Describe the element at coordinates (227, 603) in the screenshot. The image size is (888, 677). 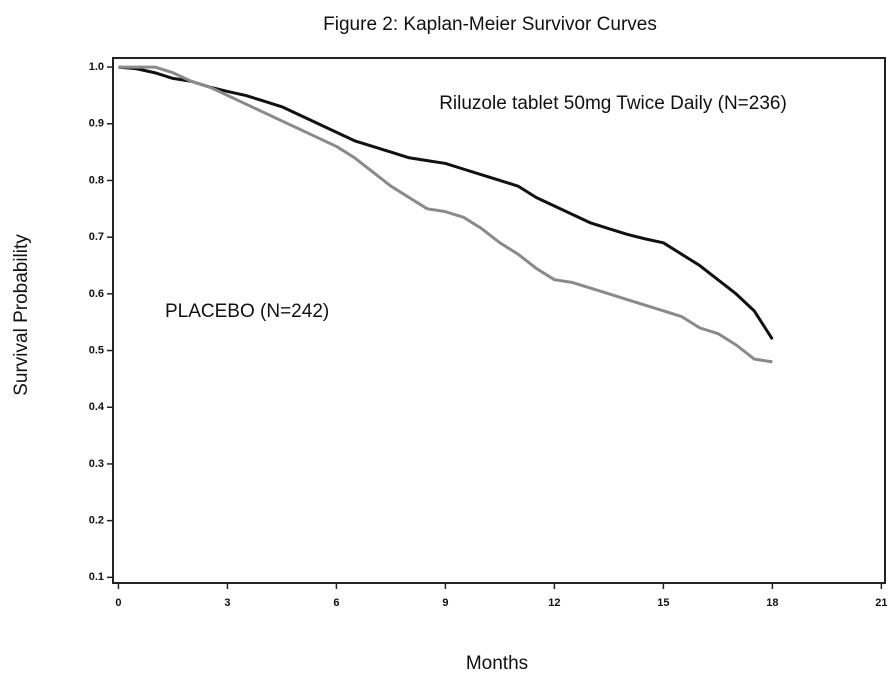
I see `x-tick-label: 3` at that location.